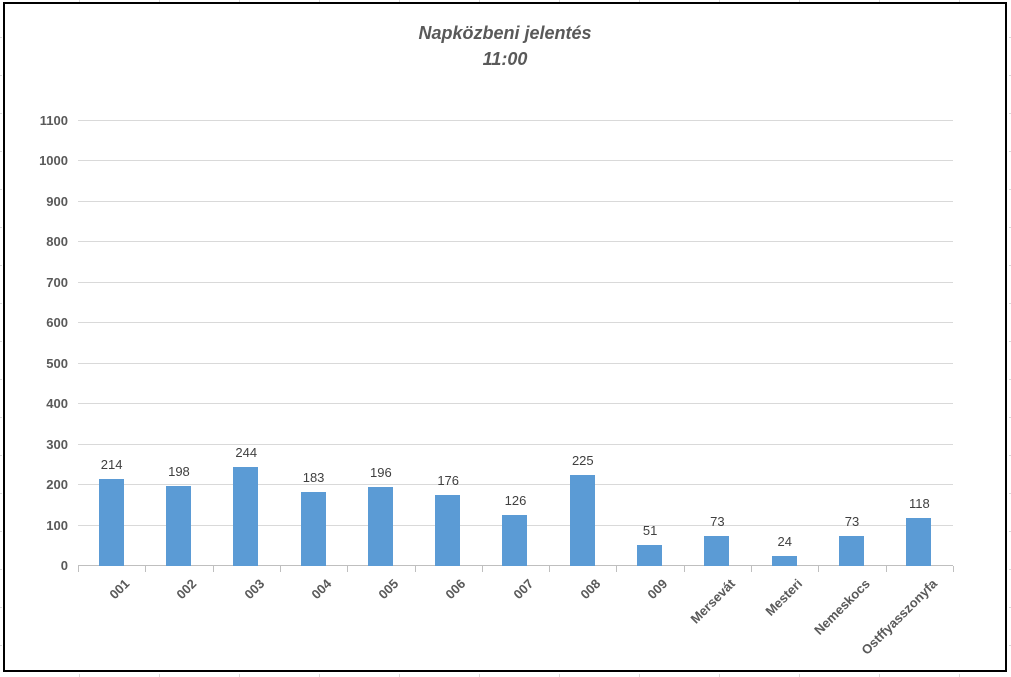 This screenshot has width=1011, height=677. I want to click on y-tick-label: 1000, so click(53, 161).